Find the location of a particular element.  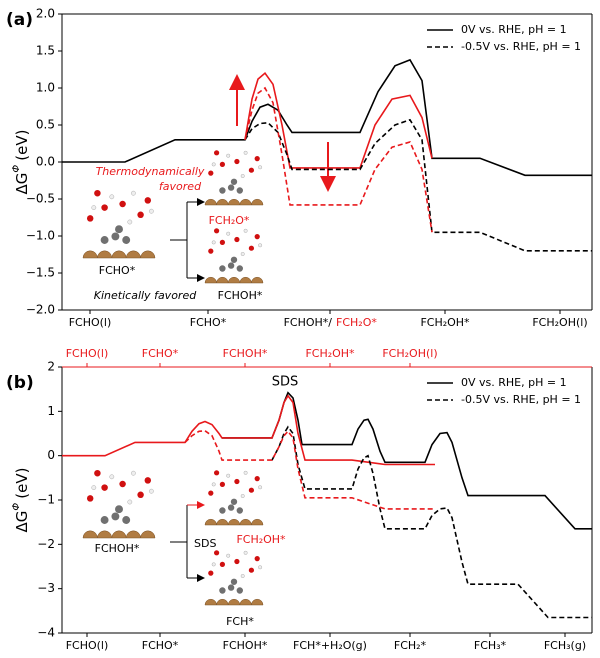

species-label: FCHO* is located at coordinates (117, 270).